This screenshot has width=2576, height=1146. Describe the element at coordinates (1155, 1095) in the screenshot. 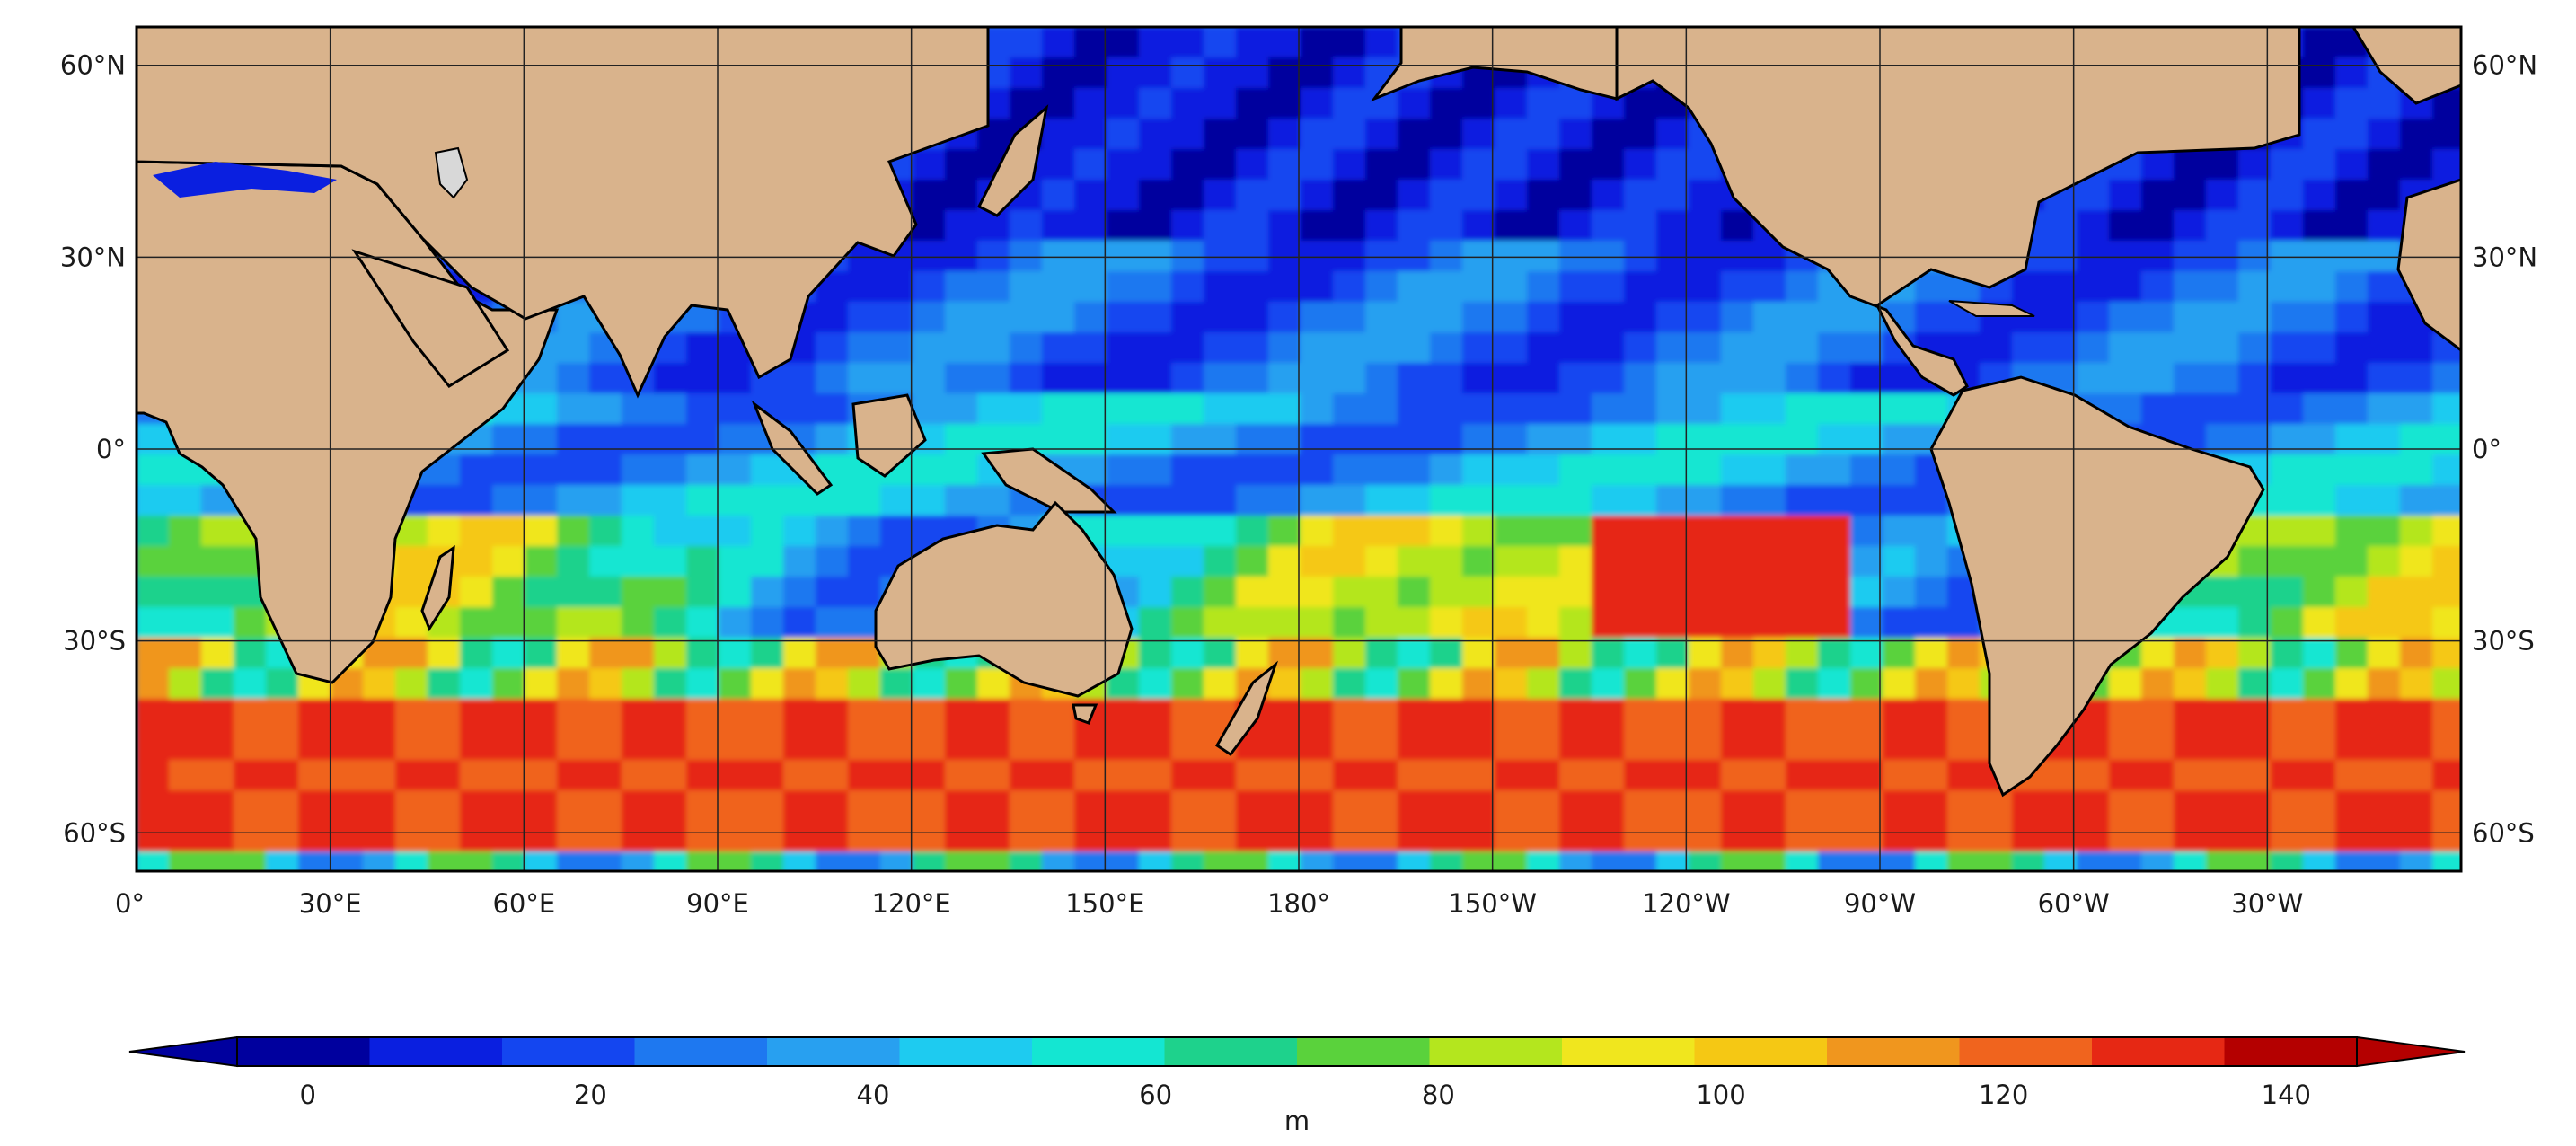

I see `colorbar-tick-label: 60` at that location.